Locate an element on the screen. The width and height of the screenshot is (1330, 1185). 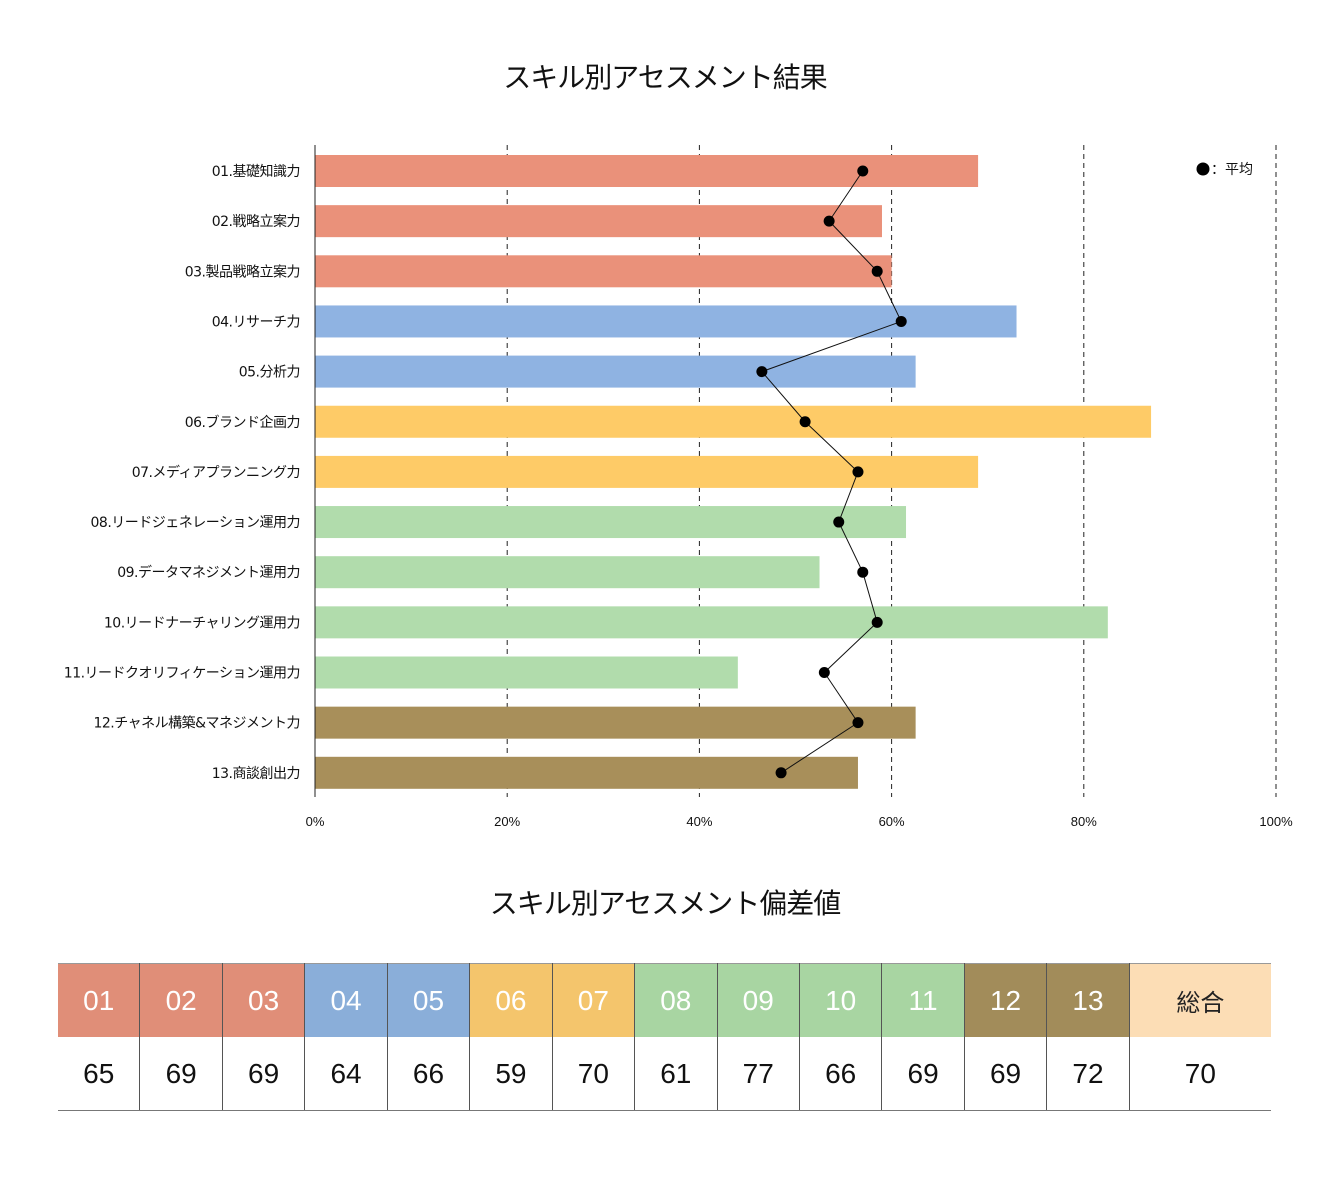
category-label: 05.分析力 is located at coordinates (269, 373).